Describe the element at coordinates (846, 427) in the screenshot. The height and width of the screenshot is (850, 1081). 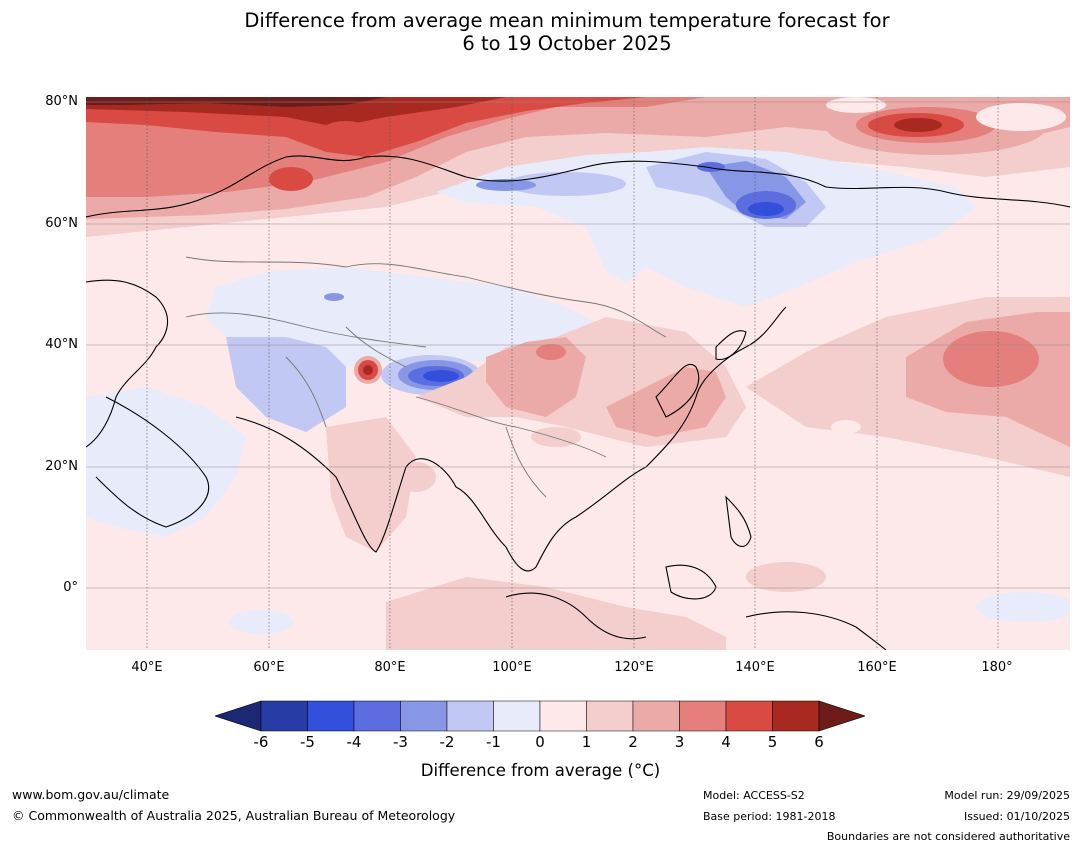
I see `anomaly-pacific-cool-gap` at that location.